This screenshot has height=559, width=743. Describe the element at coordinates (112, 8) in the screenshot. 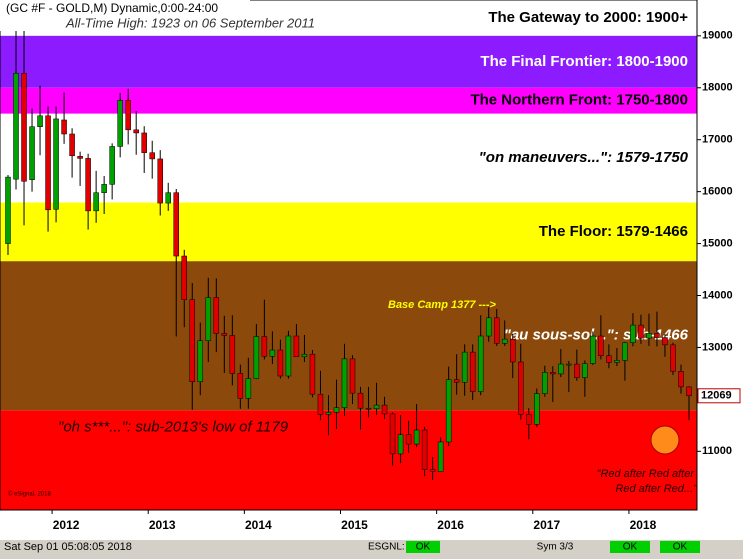

I see `chart-header: (GC #F - GOLD,M) Dynamic,0:00-24:00` at that location.